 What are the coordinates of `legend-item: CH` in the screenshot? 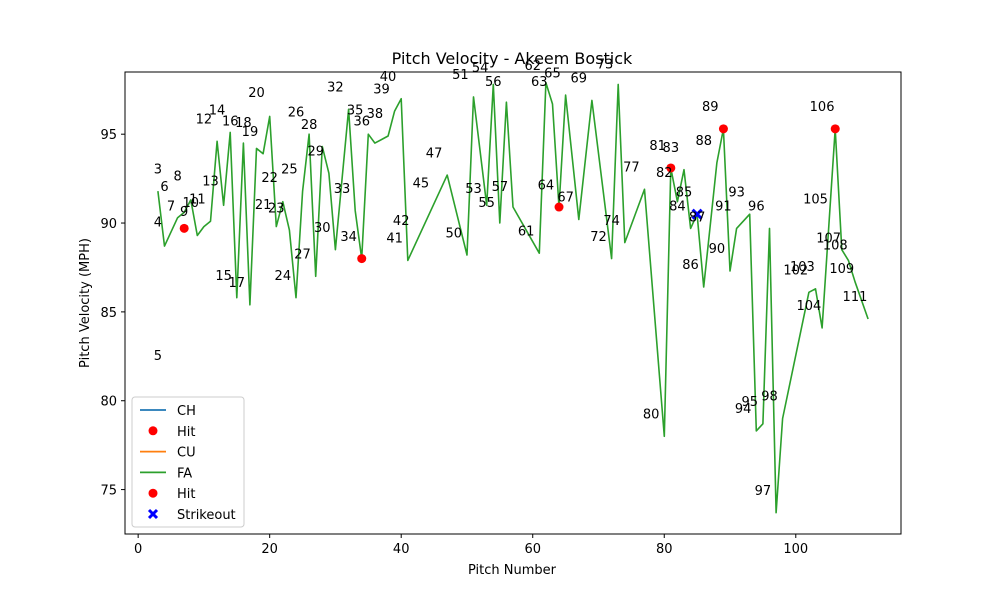 It's located at (168, 411).